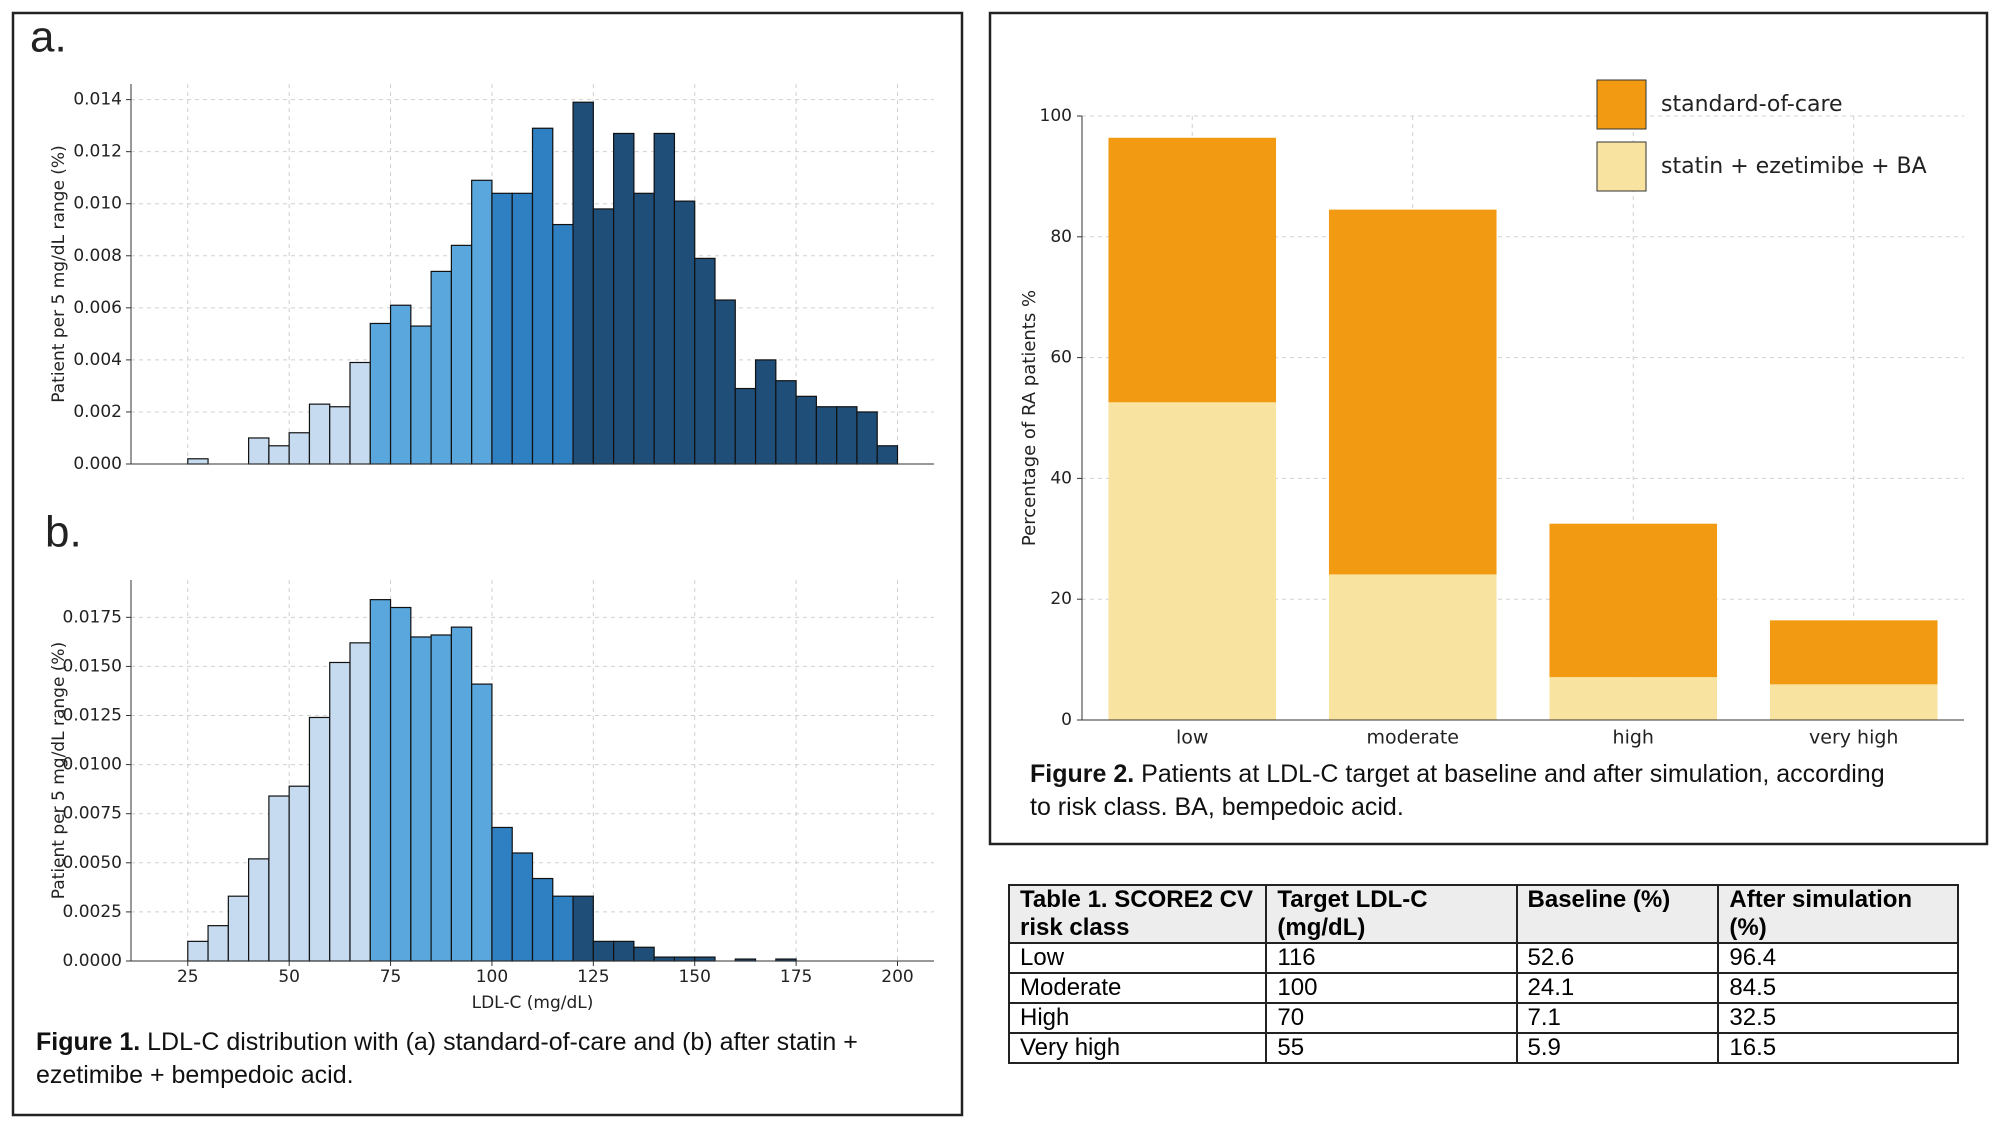  What do you see at coordinates (1617, 1048) in the screenshot?
I see `table-cell: 5.9` at bounding box center [1617, 1048].